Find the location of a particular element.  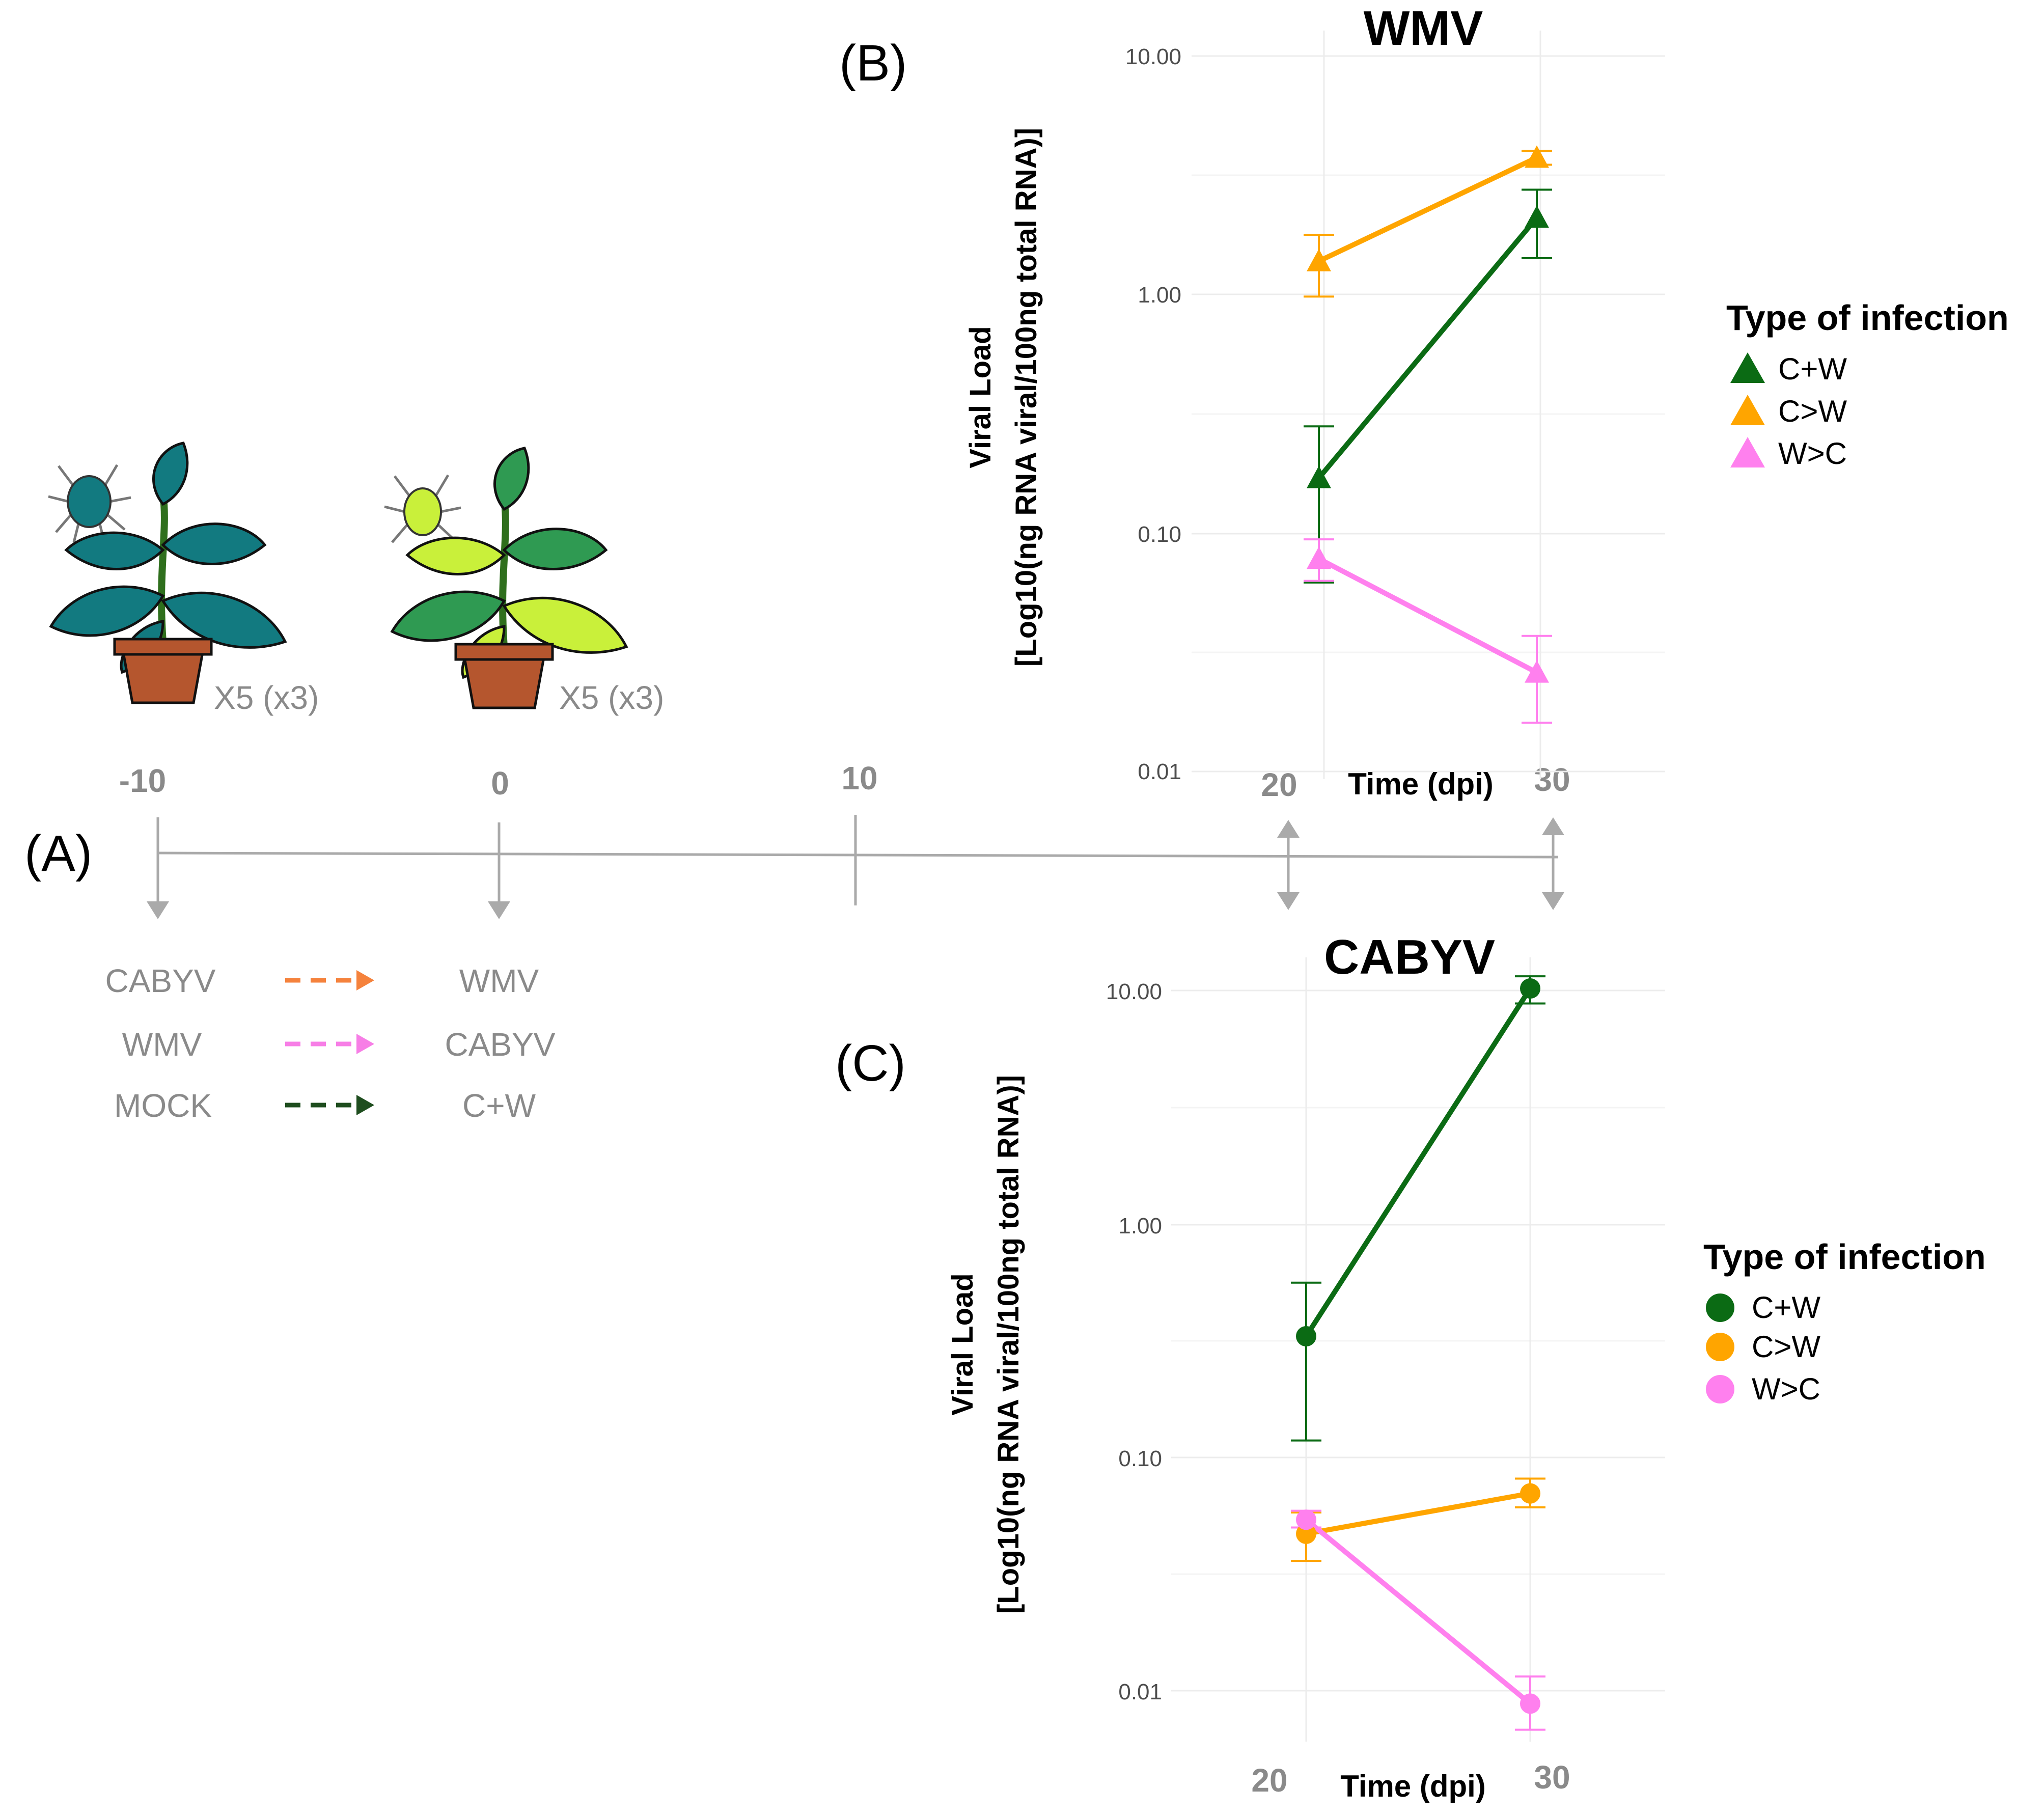

chart-cabyv-ytick: 0.10 is located at coordinates (1140, 1458).